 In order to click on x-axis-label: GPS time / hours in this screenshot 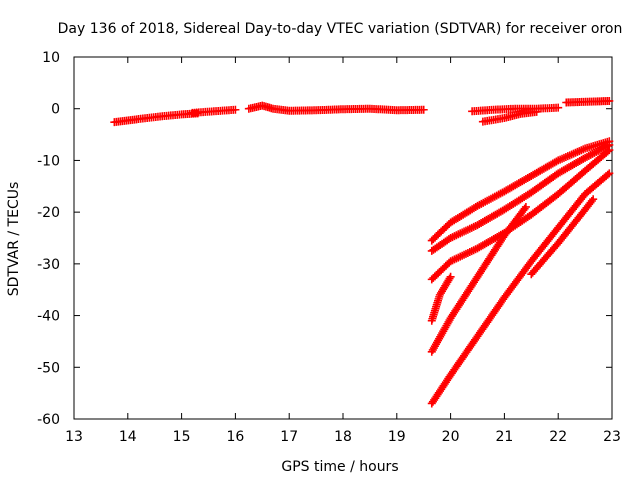, I will do `click(339, 467)`.